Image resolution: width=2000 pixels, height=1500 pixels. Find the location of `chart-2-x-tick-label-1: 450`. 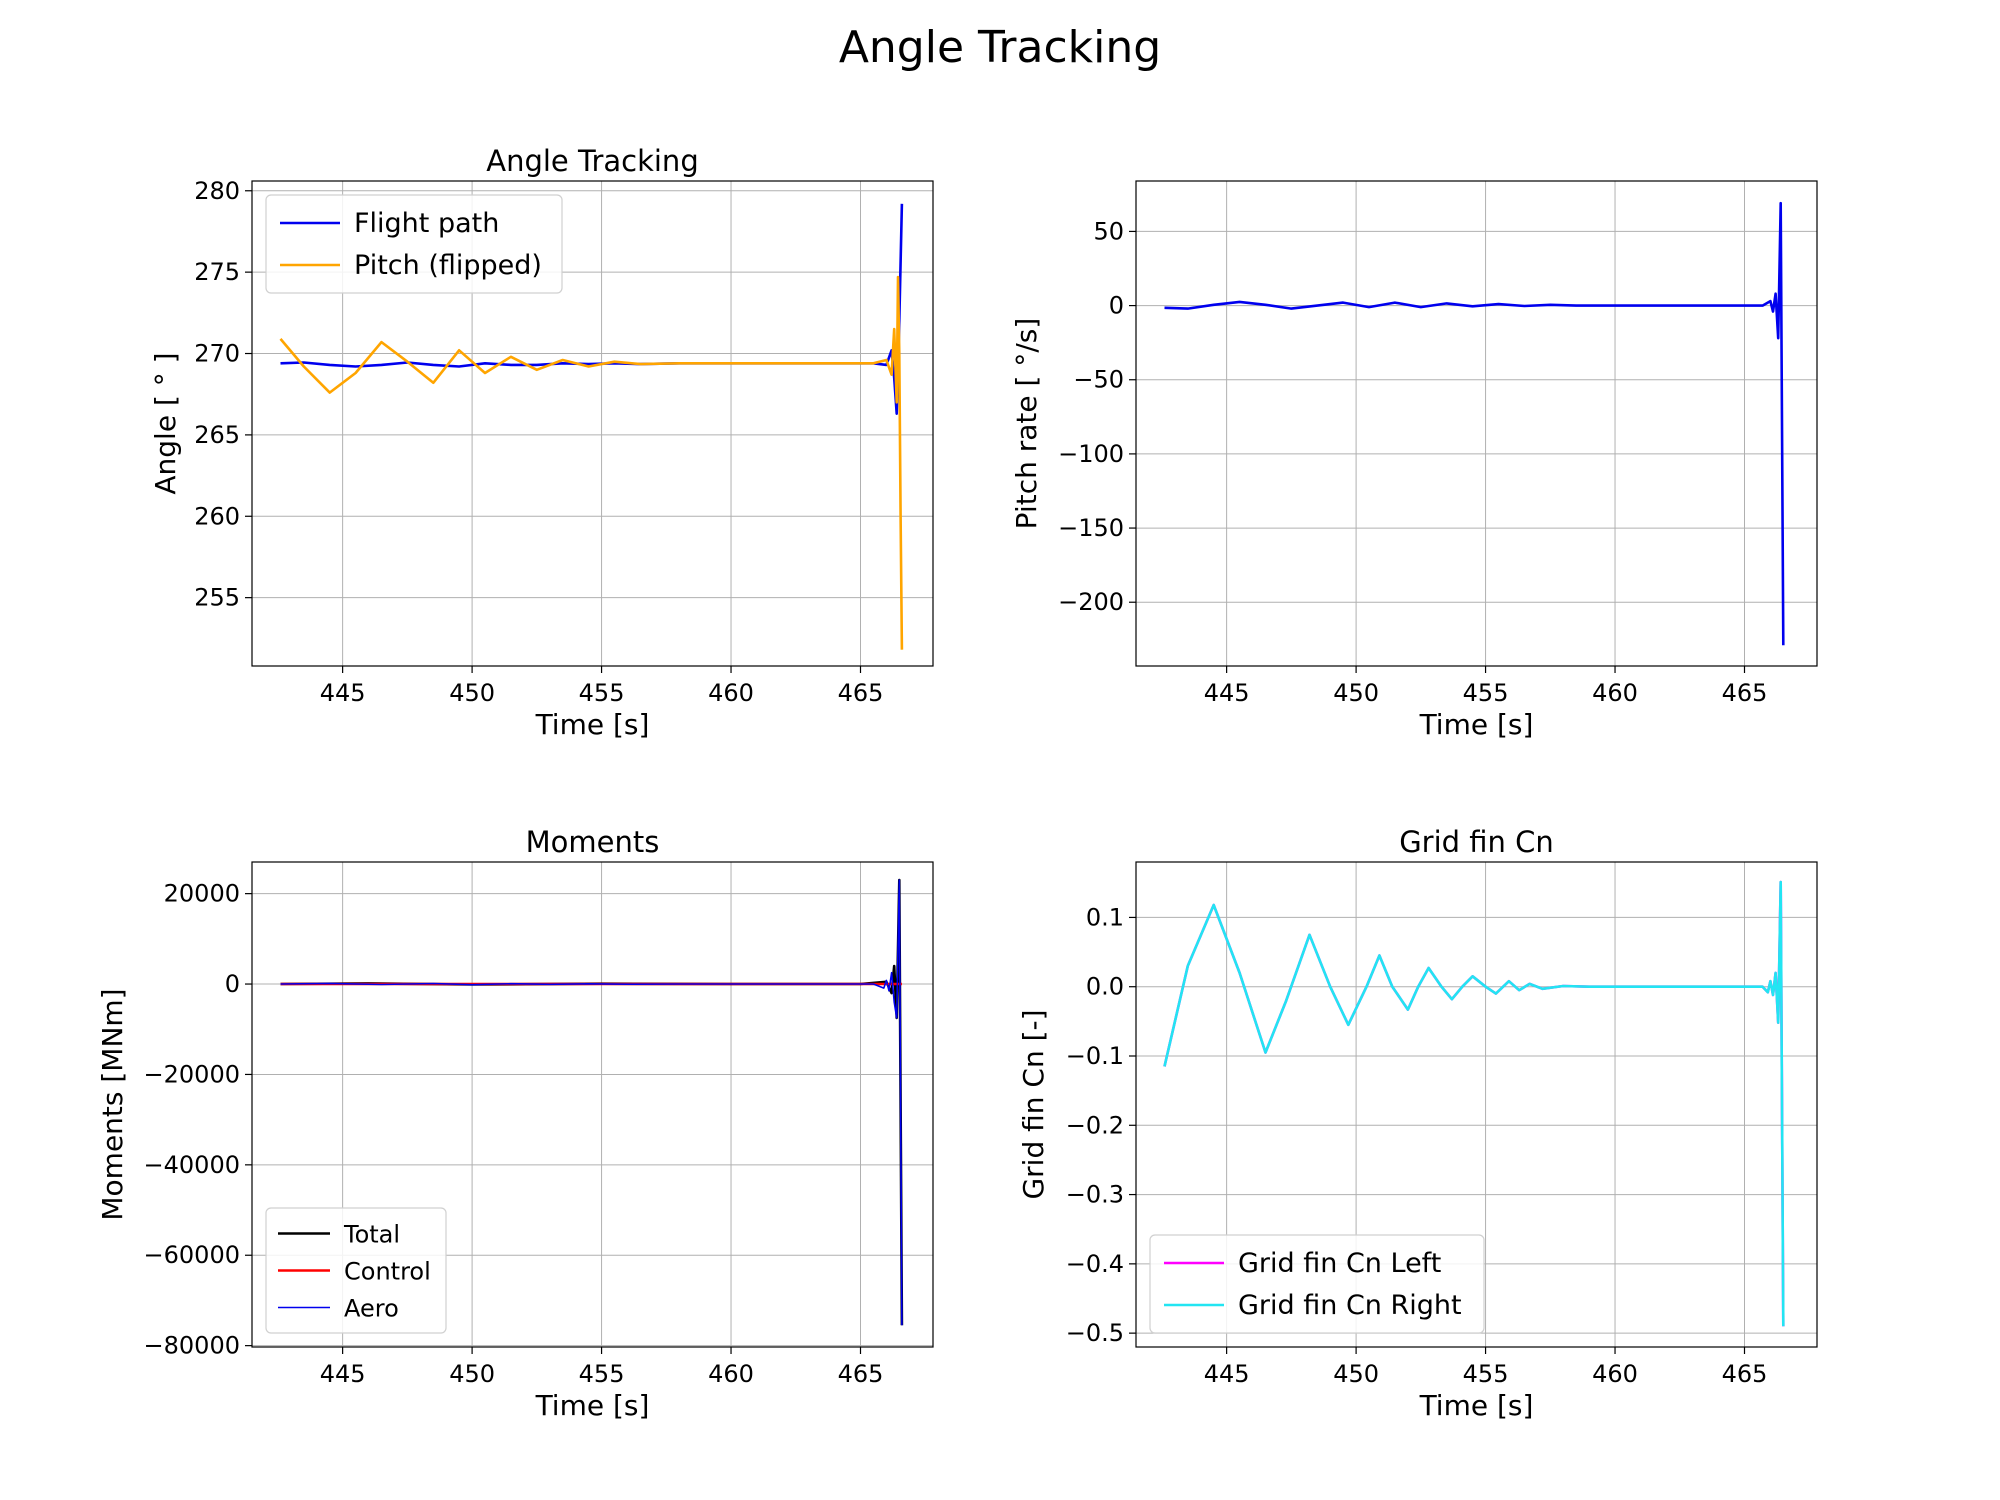

chart-2-x-tick-label-1: 450 is located at coordinates (472, 1374).